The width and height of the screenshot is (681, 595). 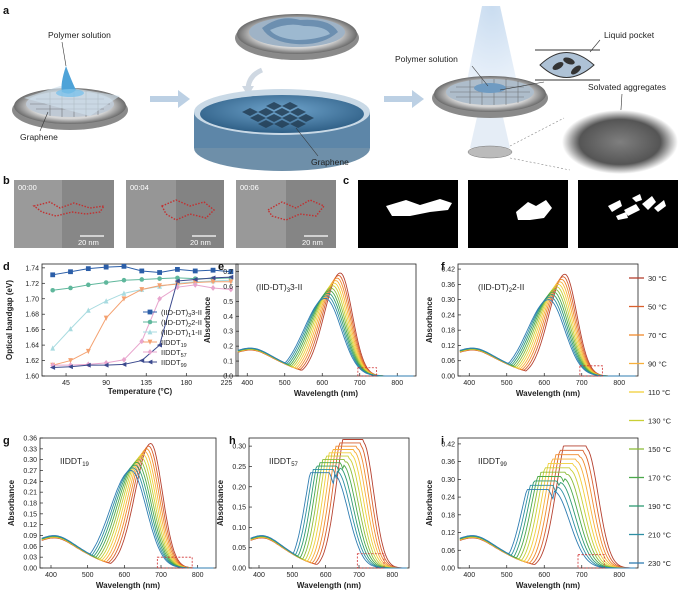 I want to click on d-legend-marker, so click(x=150, y=332).